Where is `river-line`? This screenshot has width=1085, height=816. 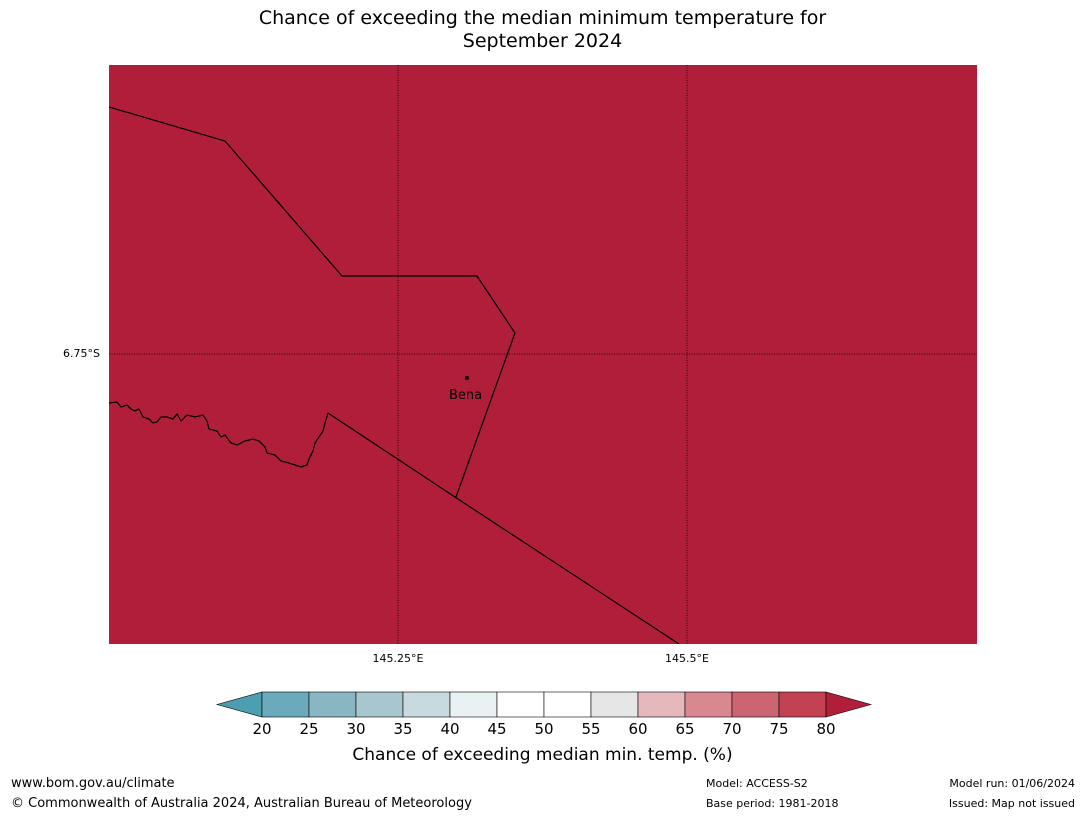
river-line is located at coordinates (219, 434).